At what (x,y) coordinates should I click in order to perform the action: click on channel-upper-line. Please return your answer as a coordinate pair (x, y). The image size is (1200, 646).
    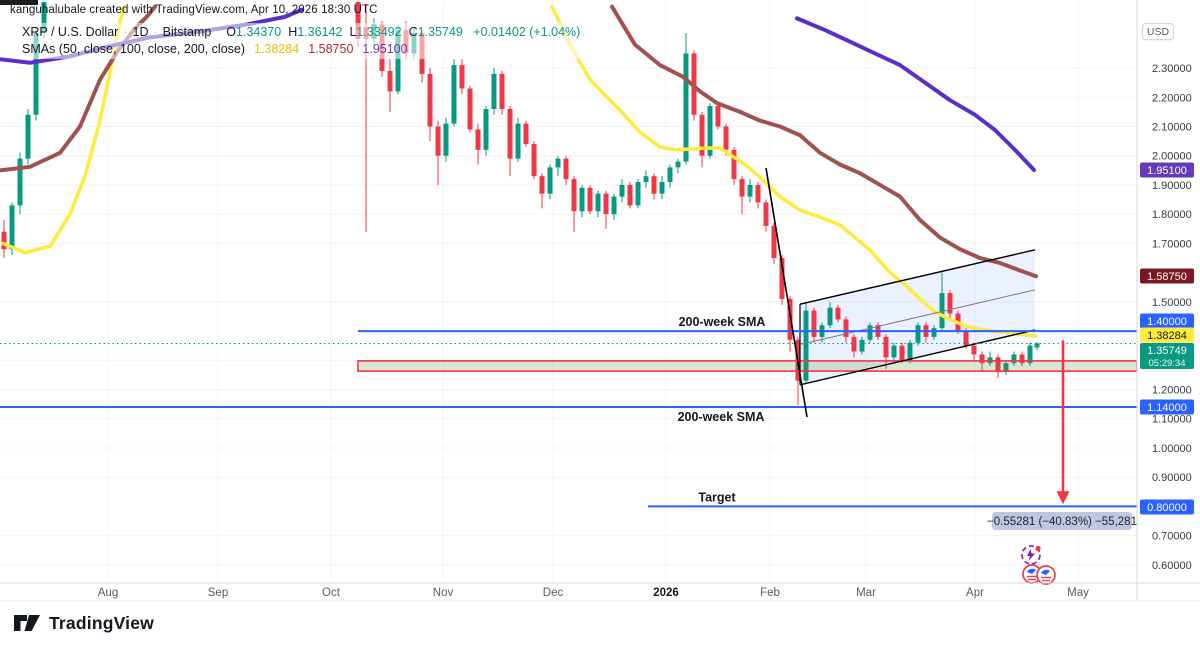
    Looking at the image, I should click on (917, 277).